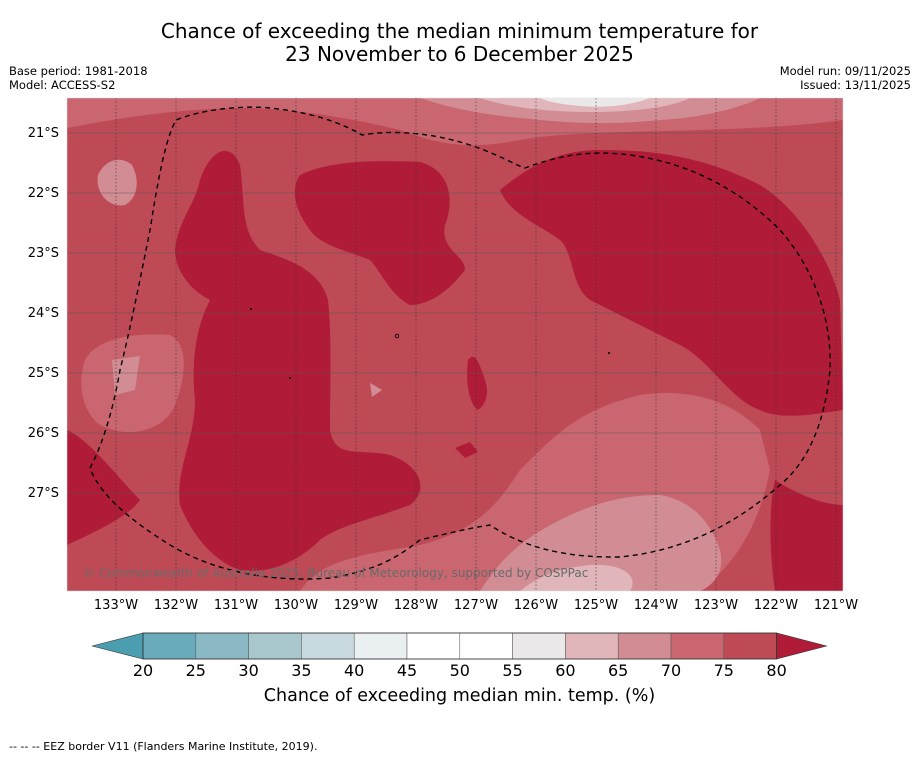 The width and height of the screenshot is (919, 758). I want to click on colorbar-tick-label: 50, so click(459, 670).